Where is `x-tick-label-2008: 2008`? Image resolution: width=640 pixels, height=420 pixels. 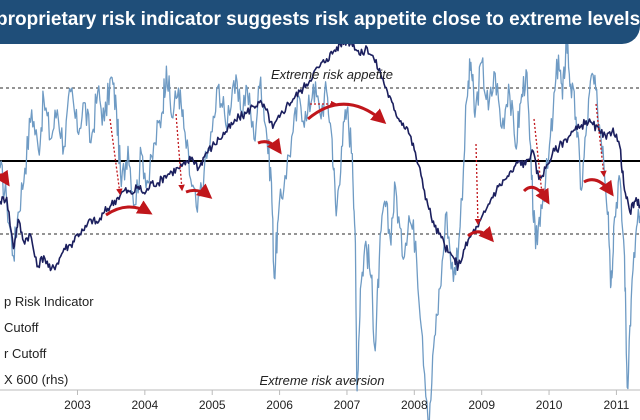 x-tick-label-2008: 2008 is located at coordinates (414, 405).